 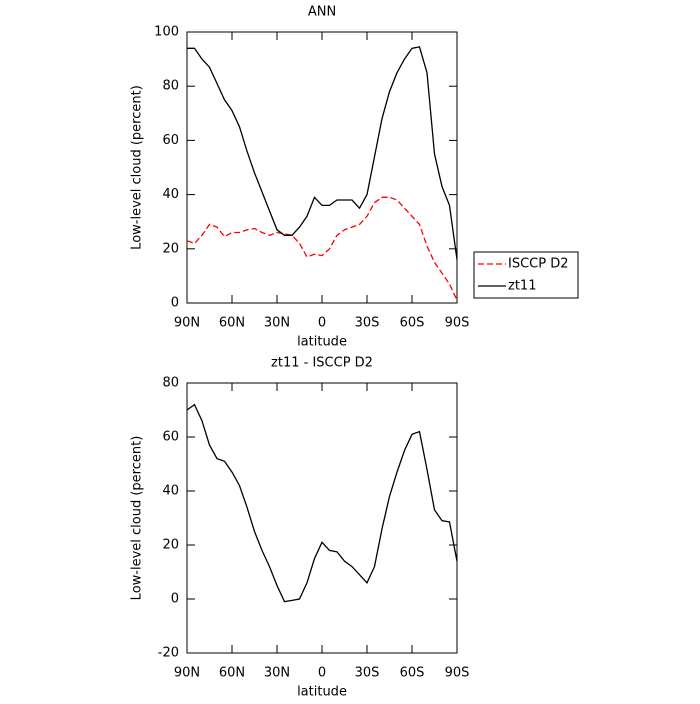 I want to click on legend-label: ISCCP D2, so click(x=538, y=264).